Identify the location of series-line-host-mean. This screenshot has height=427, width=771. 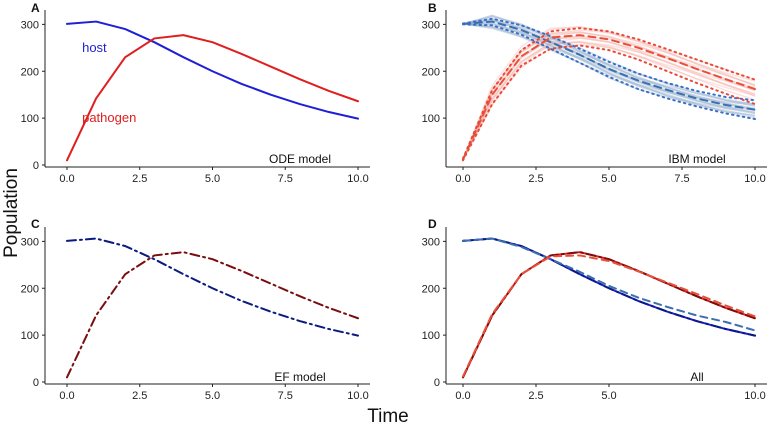
(609, 65).